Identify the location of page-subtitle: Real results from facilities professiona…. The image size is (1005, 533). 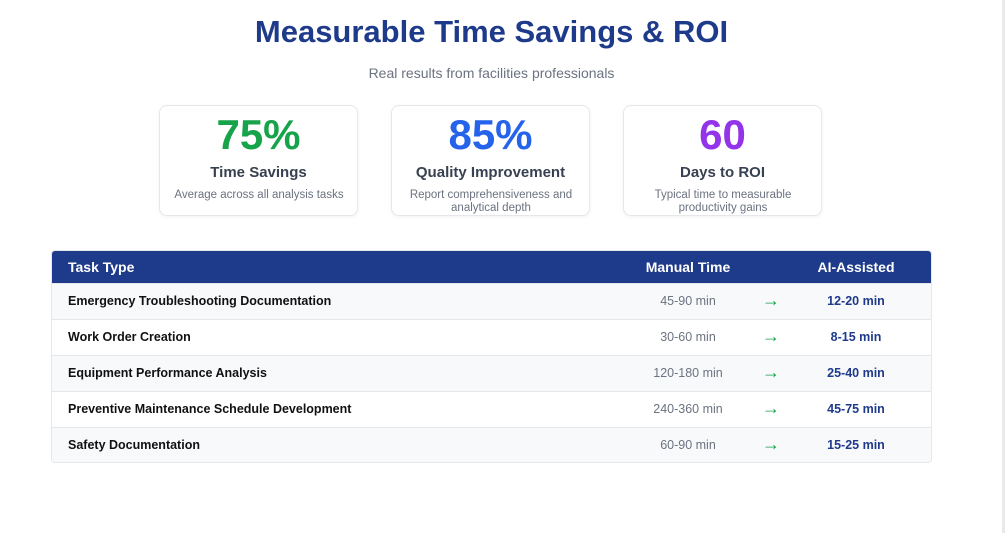
(491, 73).